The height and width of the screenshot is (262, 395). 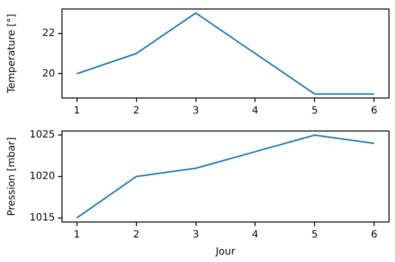 What do you see at coordinates (42, 176) in the screenshot?
I see `y-tick-label: 1020` at bounding box center [42, 176].